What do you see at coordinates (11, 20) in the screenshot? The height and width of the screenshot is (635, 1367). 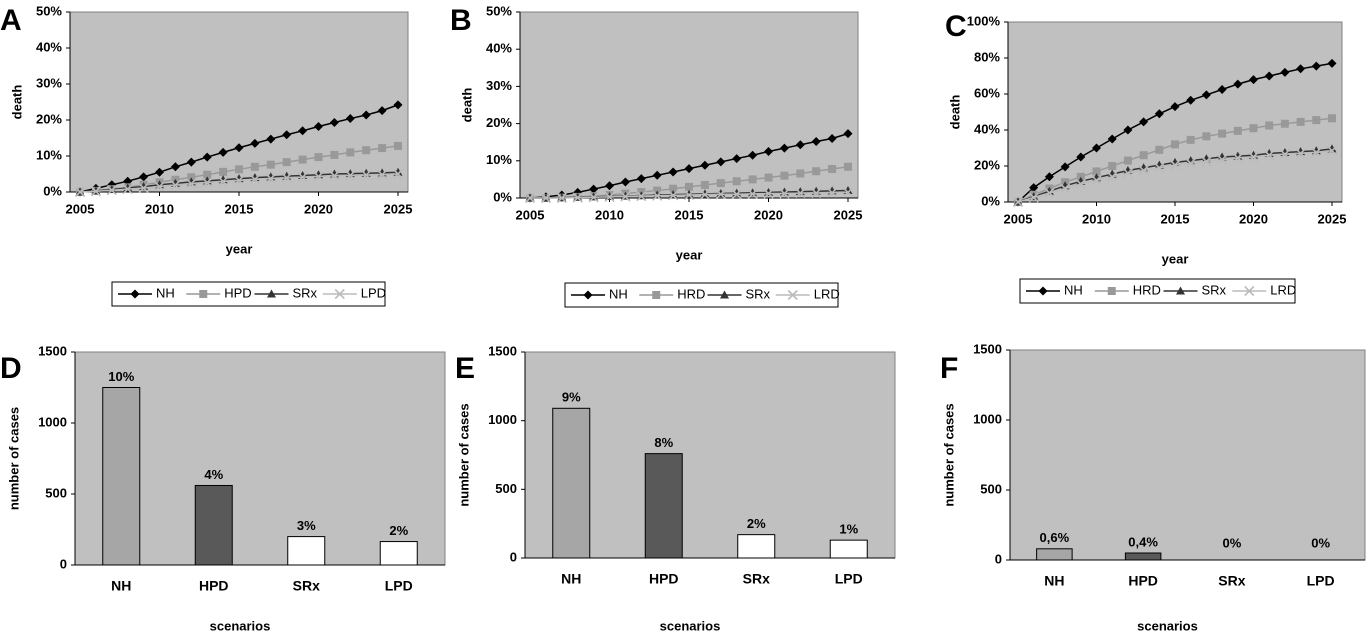 I see `panel-letter: A` at bounding box center [11, 20].